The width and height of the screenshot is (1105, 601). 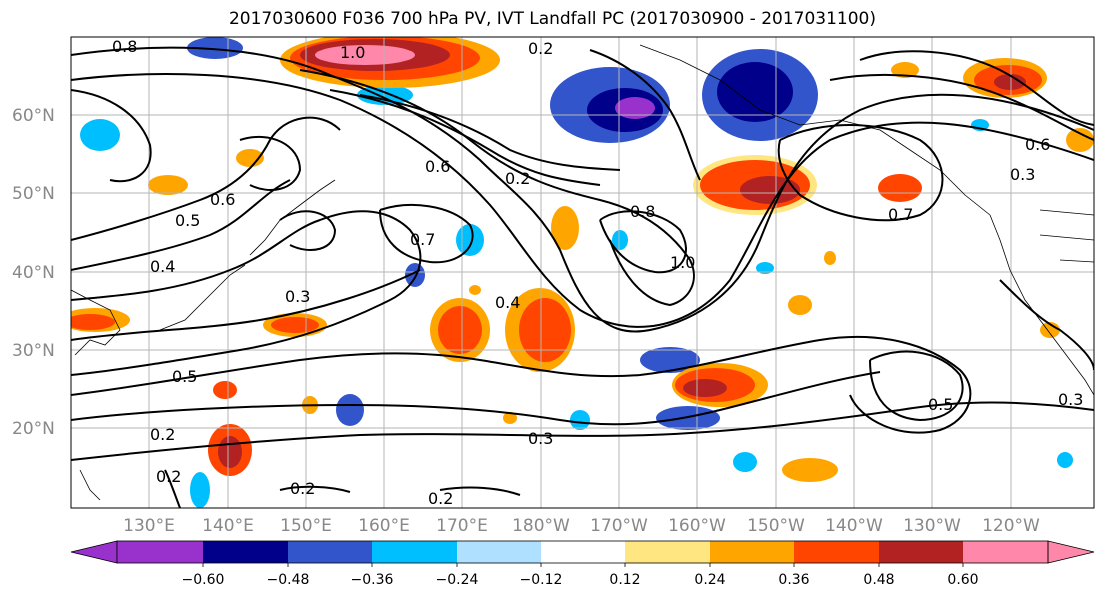 I want to click on colorbar-tick-label: 0.36, so click(x=793, y=580).